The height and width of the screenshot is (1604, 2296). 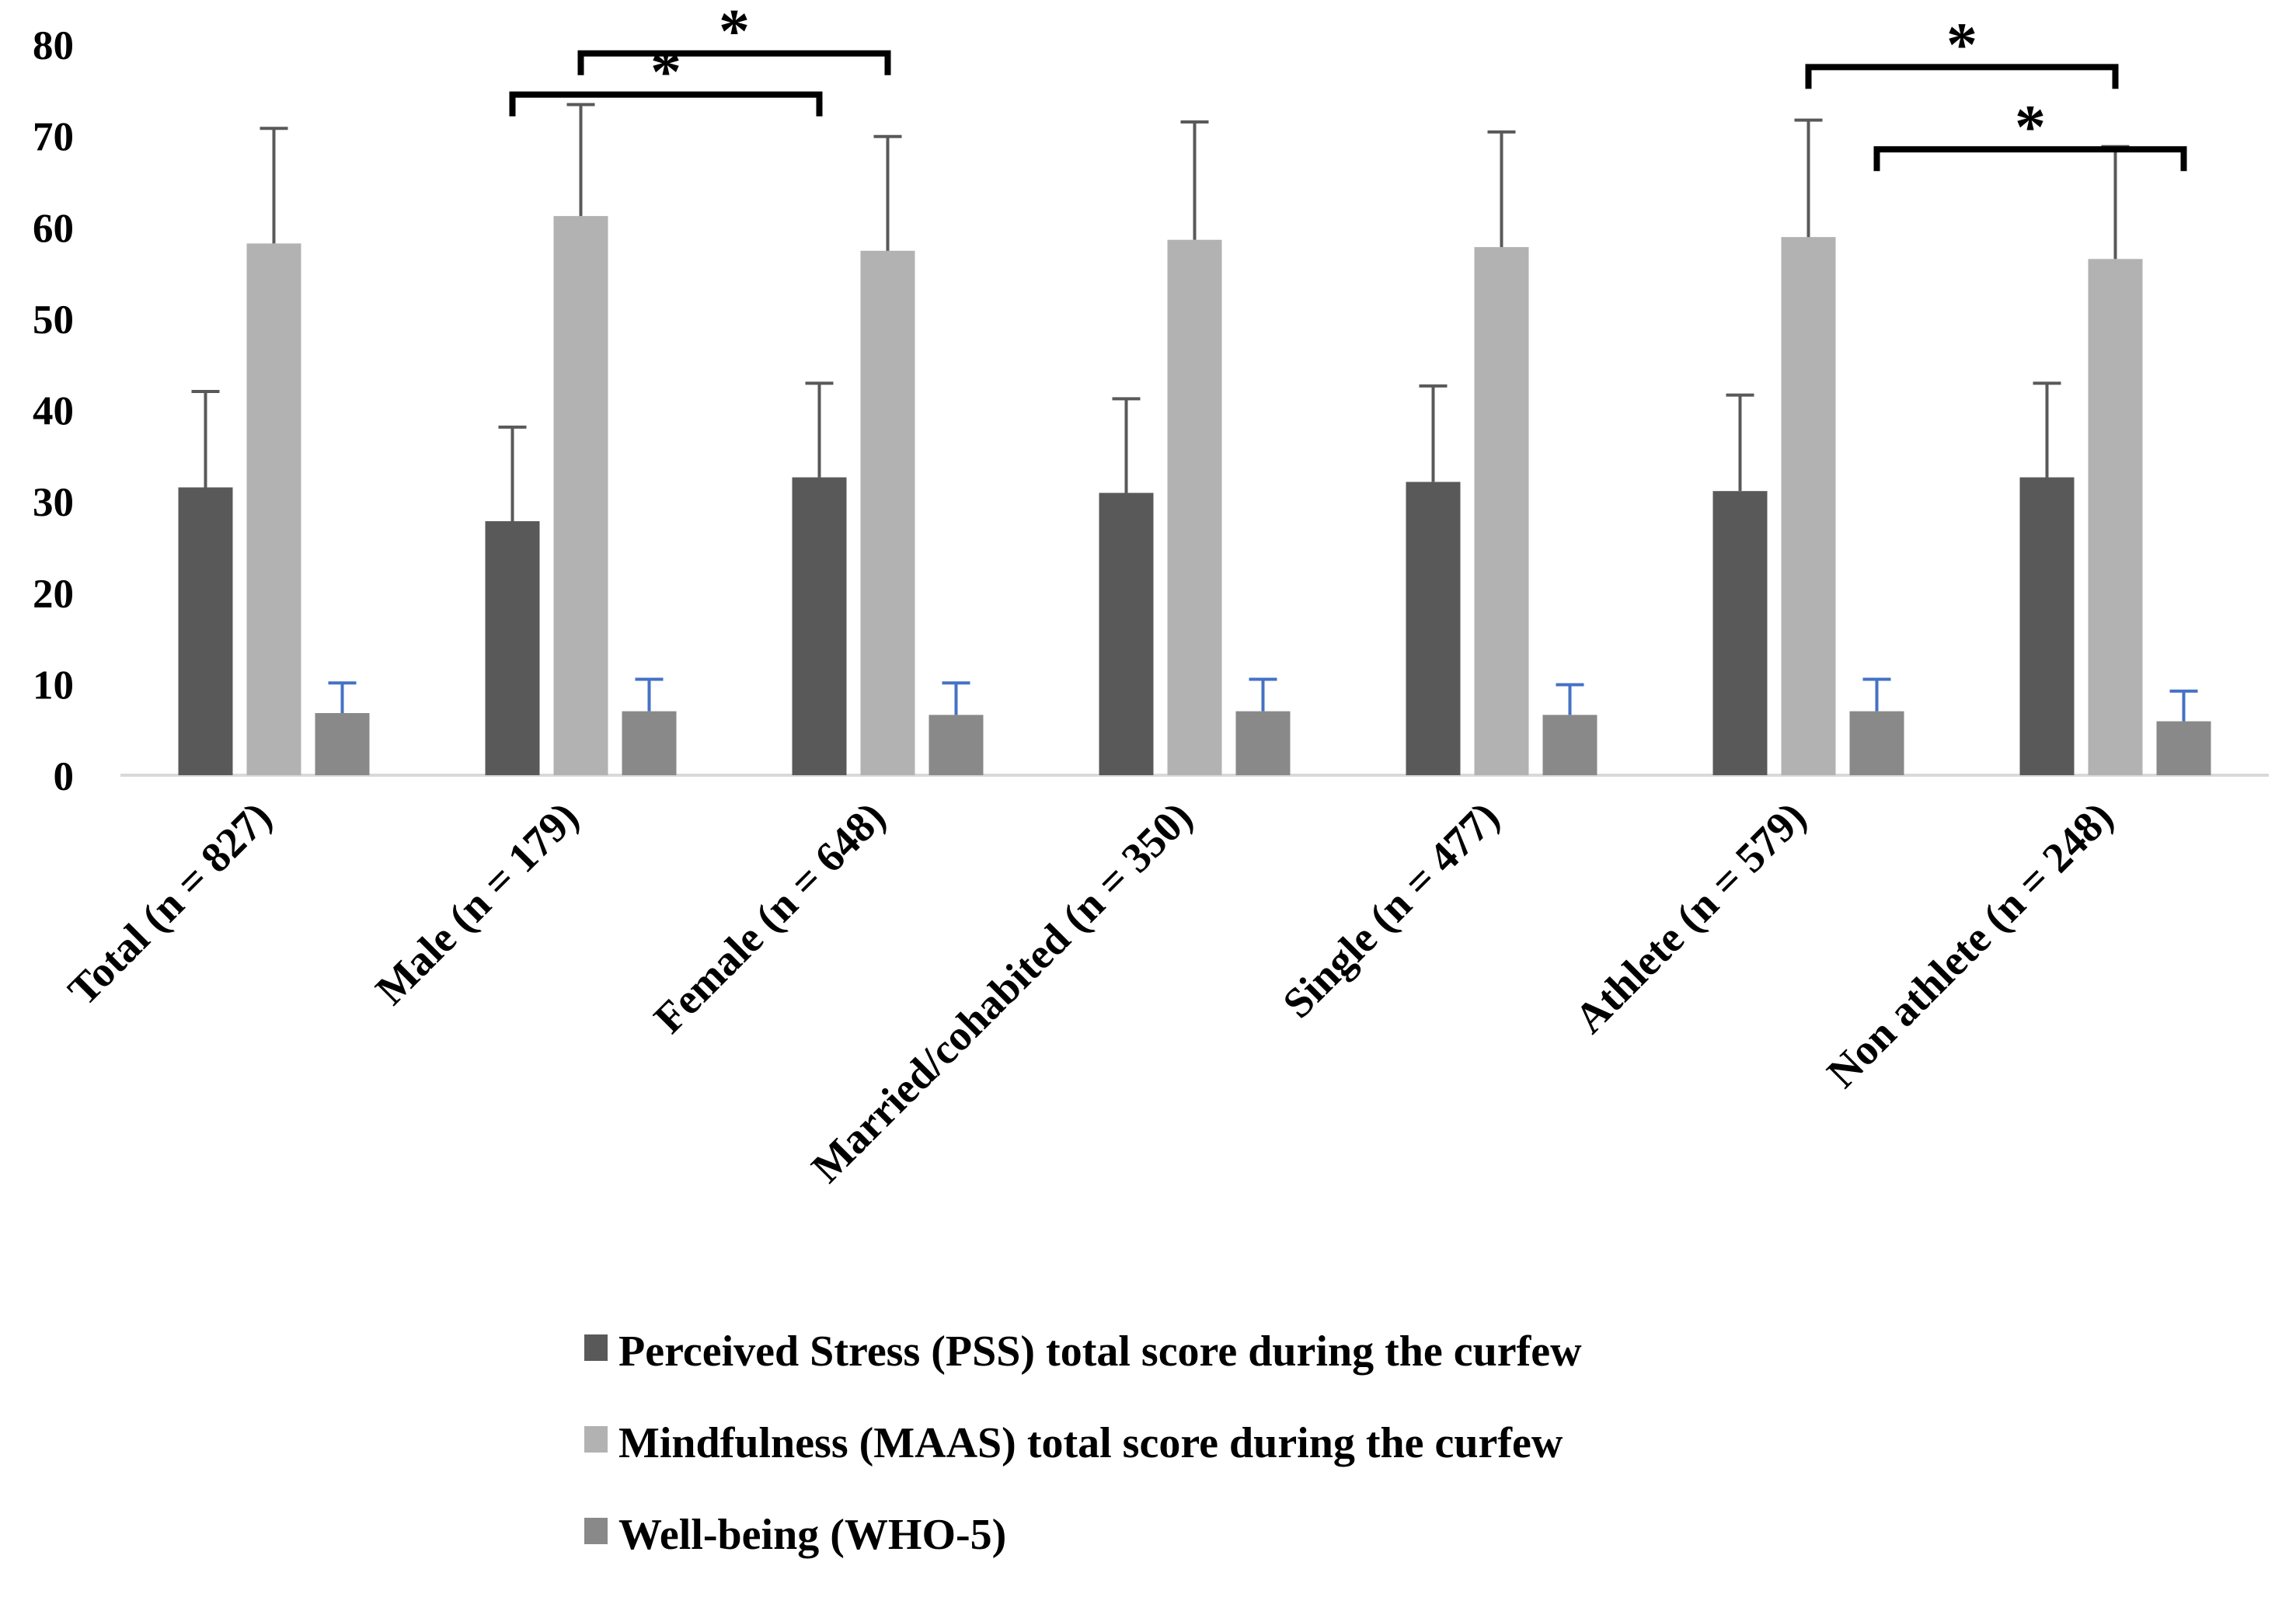 What do you see at coordinates (169, 903) in the screenshot?
I see `category-label: Total (n = 827)` at bounding box center [169, 903].